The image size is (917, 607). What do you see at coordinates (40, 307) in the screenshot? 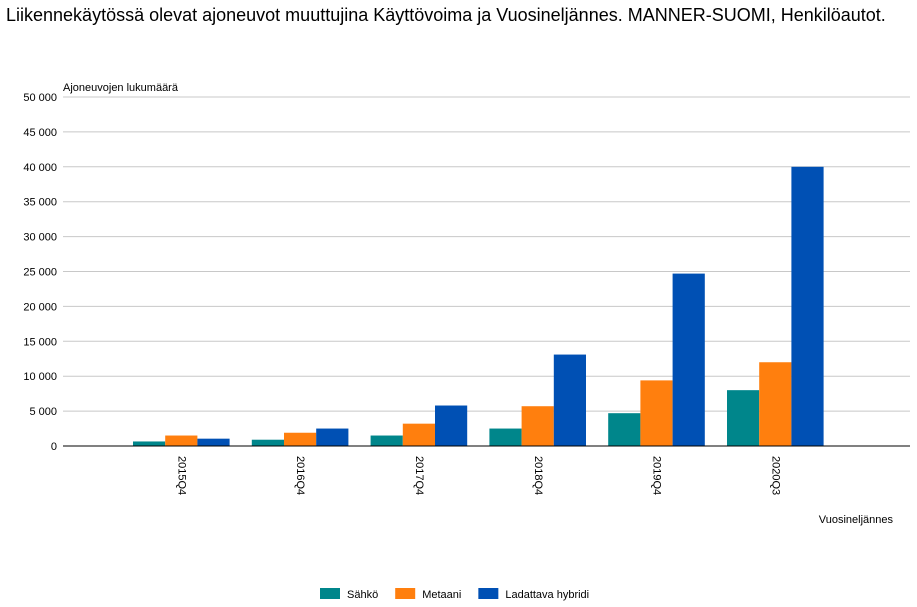
I see `y-tick-label: 20 000` at bounding box center [40, 307].